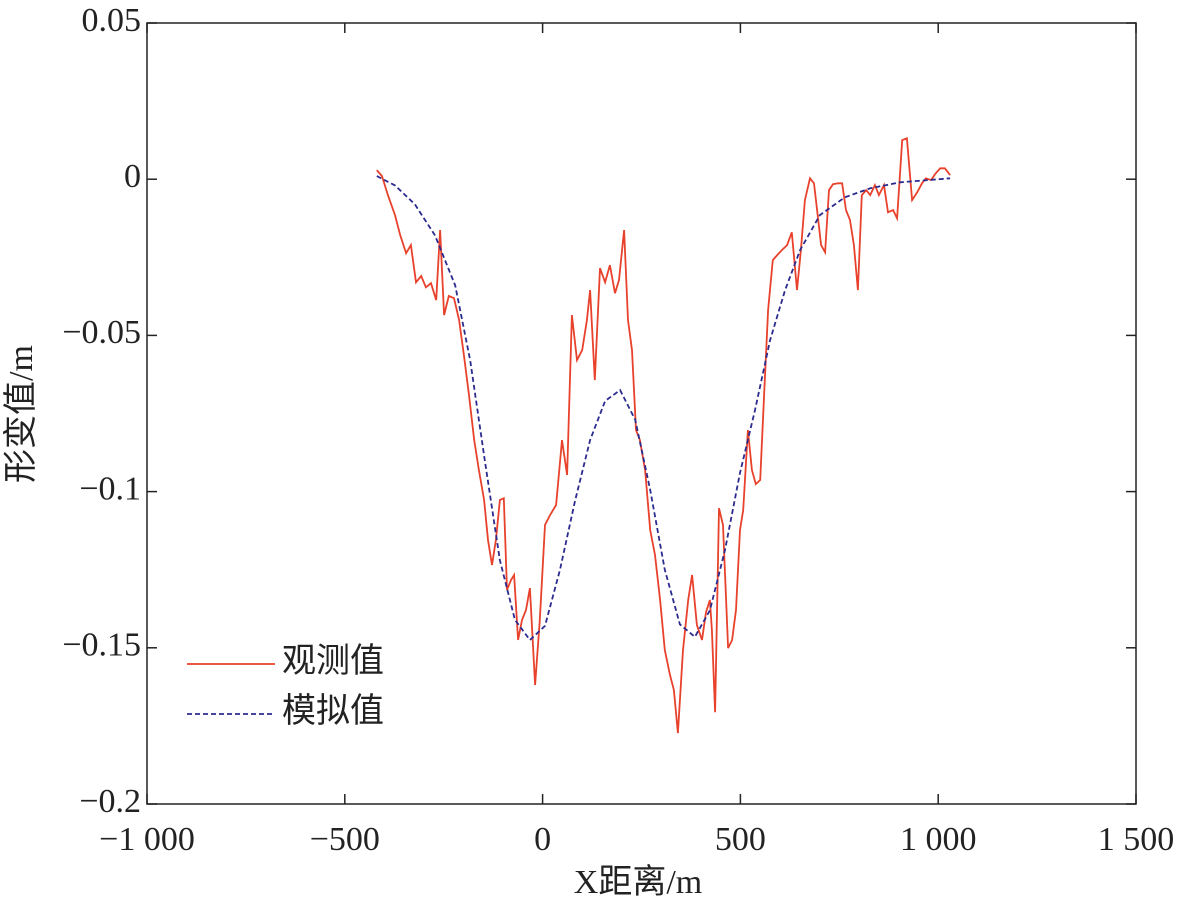  What do you see at coordinates (345, 839) in the screenshot?
I see `x-tick-label: −500` at bounding box center [345, 839].